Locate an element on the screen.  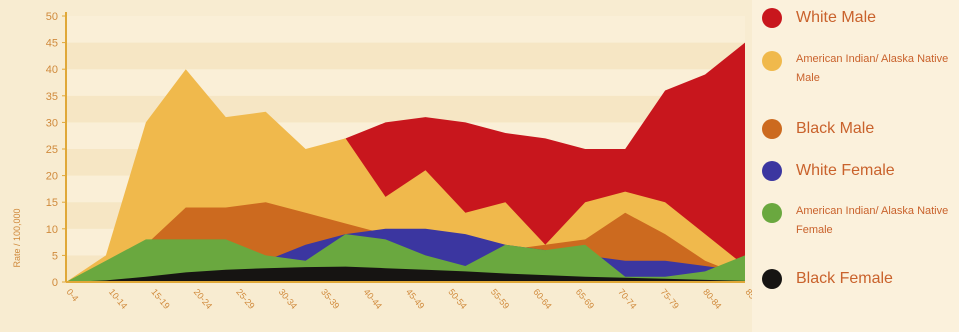
y-axis-label: Rate / 100,000 is located at coordinates (17, 237).